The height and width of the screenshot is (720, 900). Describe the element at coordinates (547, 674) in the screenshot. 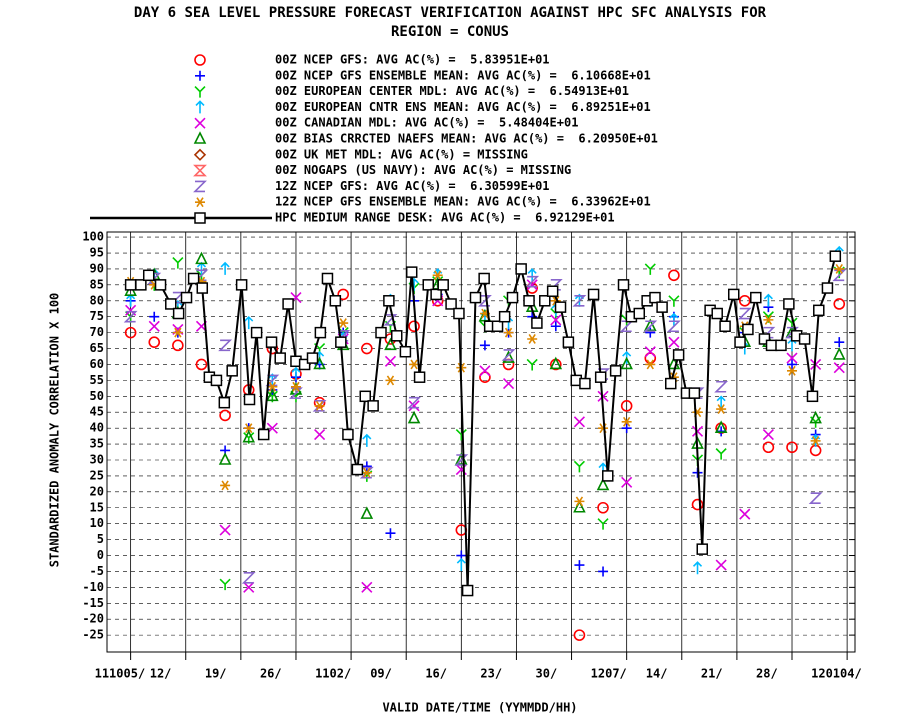

I see `x-tick-label: 30/` at that location.